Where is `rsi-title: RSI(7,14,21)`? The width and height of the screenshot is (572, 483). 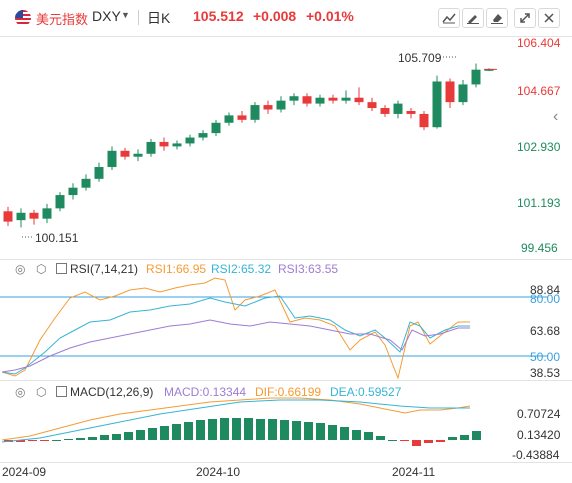 rsi-title: RSI(7,14,21) is located at coordinates (104, 269).